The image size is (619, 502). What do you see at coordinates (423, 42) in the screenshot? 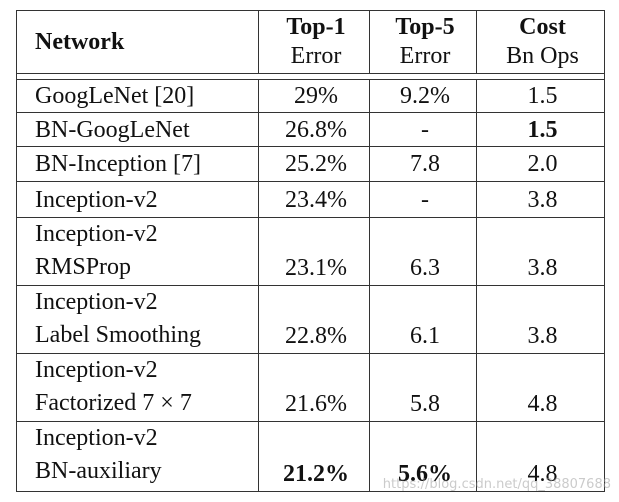
I see `header-cell: Top-5 Error` at bounding box center [423, 42].